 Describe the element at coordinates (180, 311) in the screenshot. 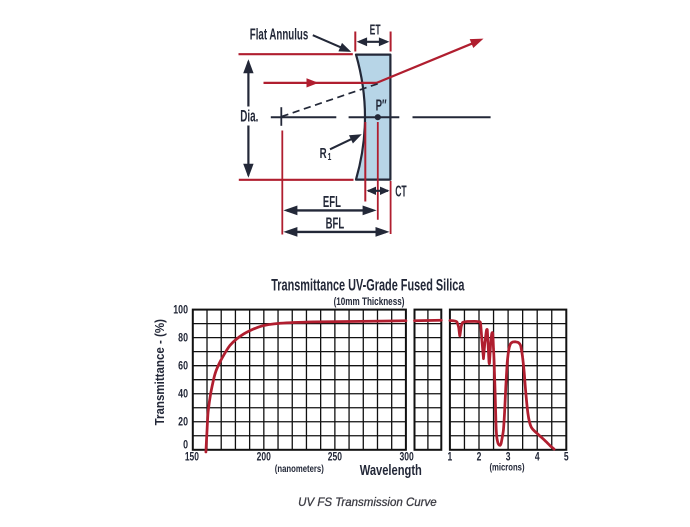

I see `svg-text: 100` at that location.